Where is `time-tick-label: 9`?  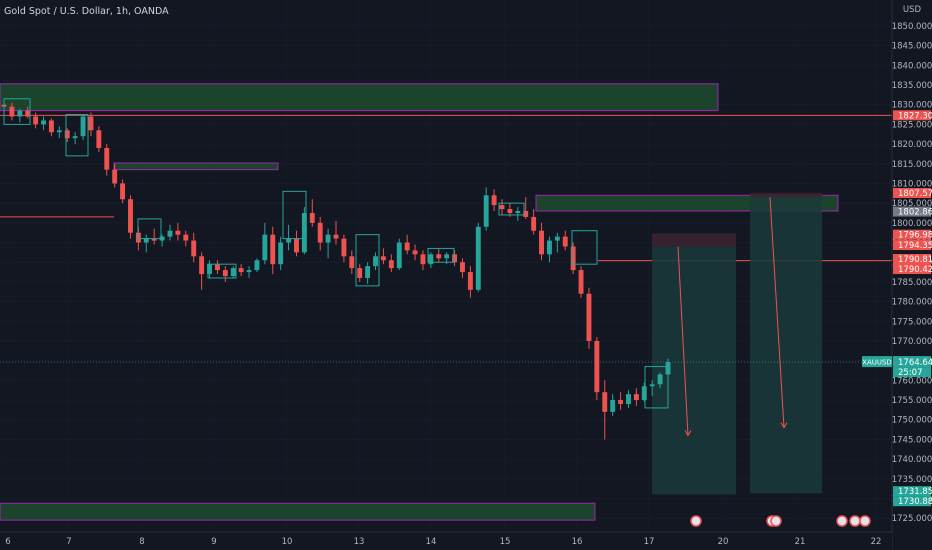
time-tick-label: 9 is located at coordinates (213, 542).